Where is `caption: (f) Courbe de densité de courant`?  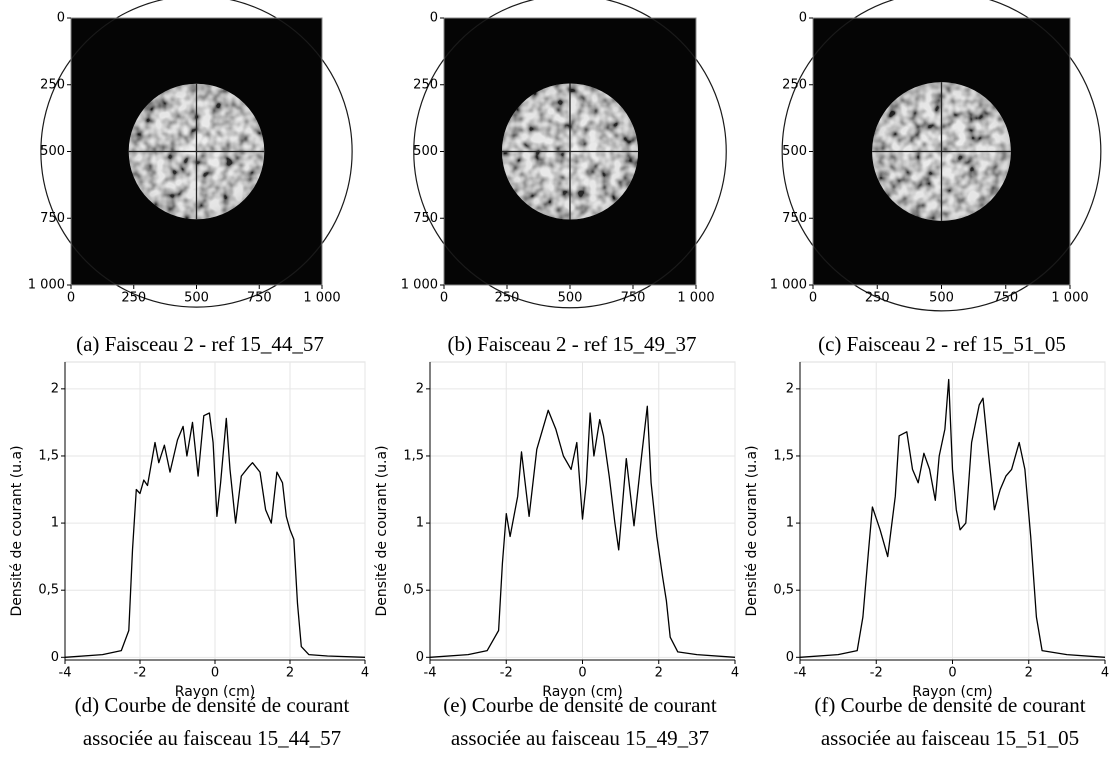
caption: (f) Courbe de densité de courant is located at coordinates (949, 705).